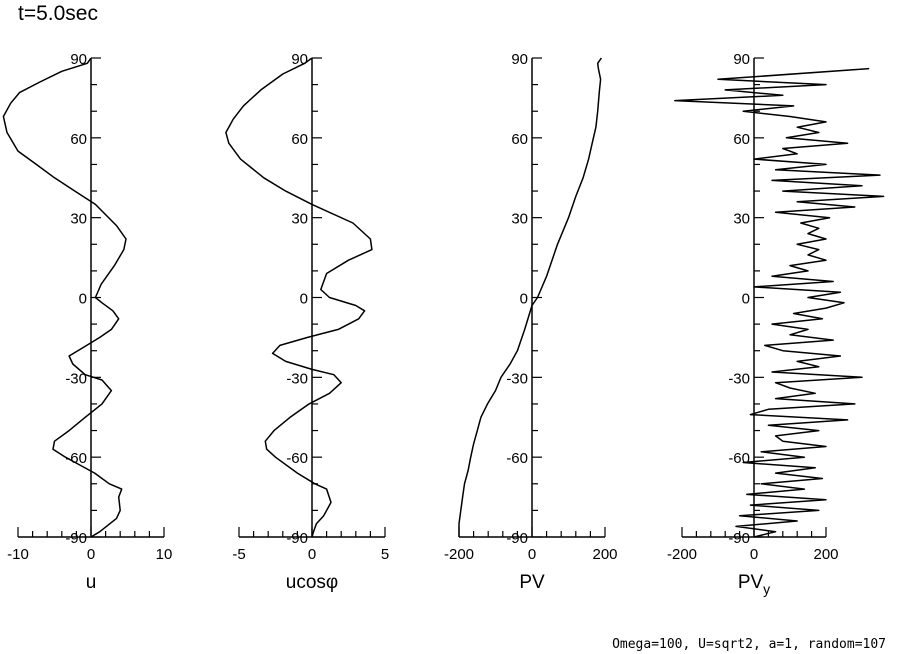  Describe the element at coordinates (519, 139) in the screenshot. I see `y-tick-label-3: 60` at that location.